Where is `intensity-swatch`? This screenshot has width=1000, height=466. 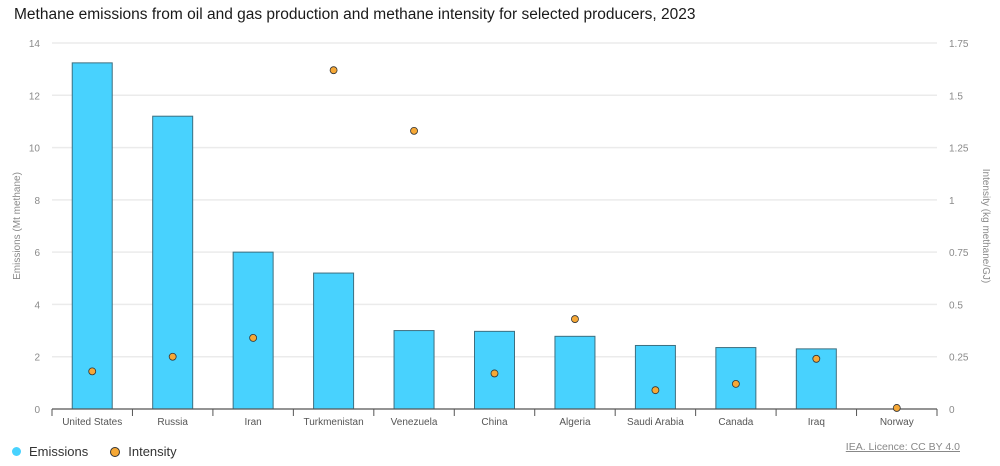 intensity-swatch is located at coordinates (115, 451).